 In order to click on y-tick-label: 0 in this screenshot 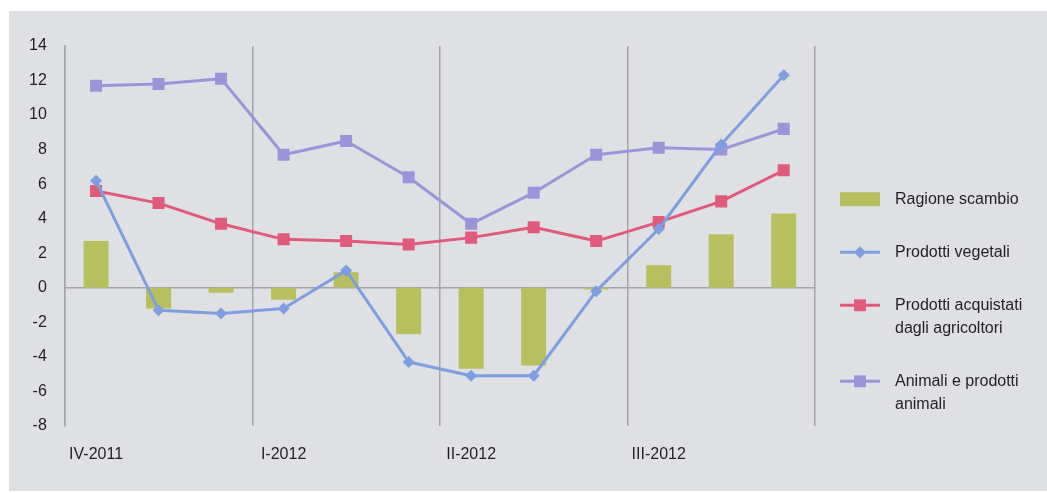, I will do `click(42, 287)`.